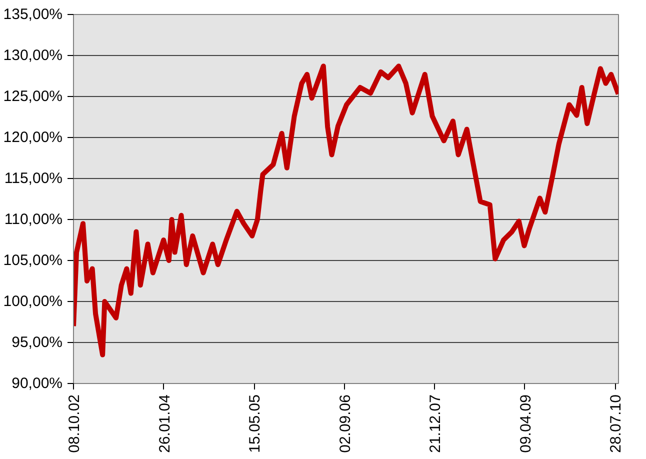  I want to click on y-tick-label: 105,00%, so click(32, 260).